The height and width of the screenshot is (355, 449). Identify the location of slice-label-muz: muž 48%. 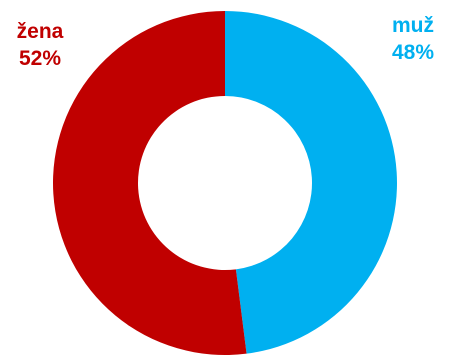
(413, 39).